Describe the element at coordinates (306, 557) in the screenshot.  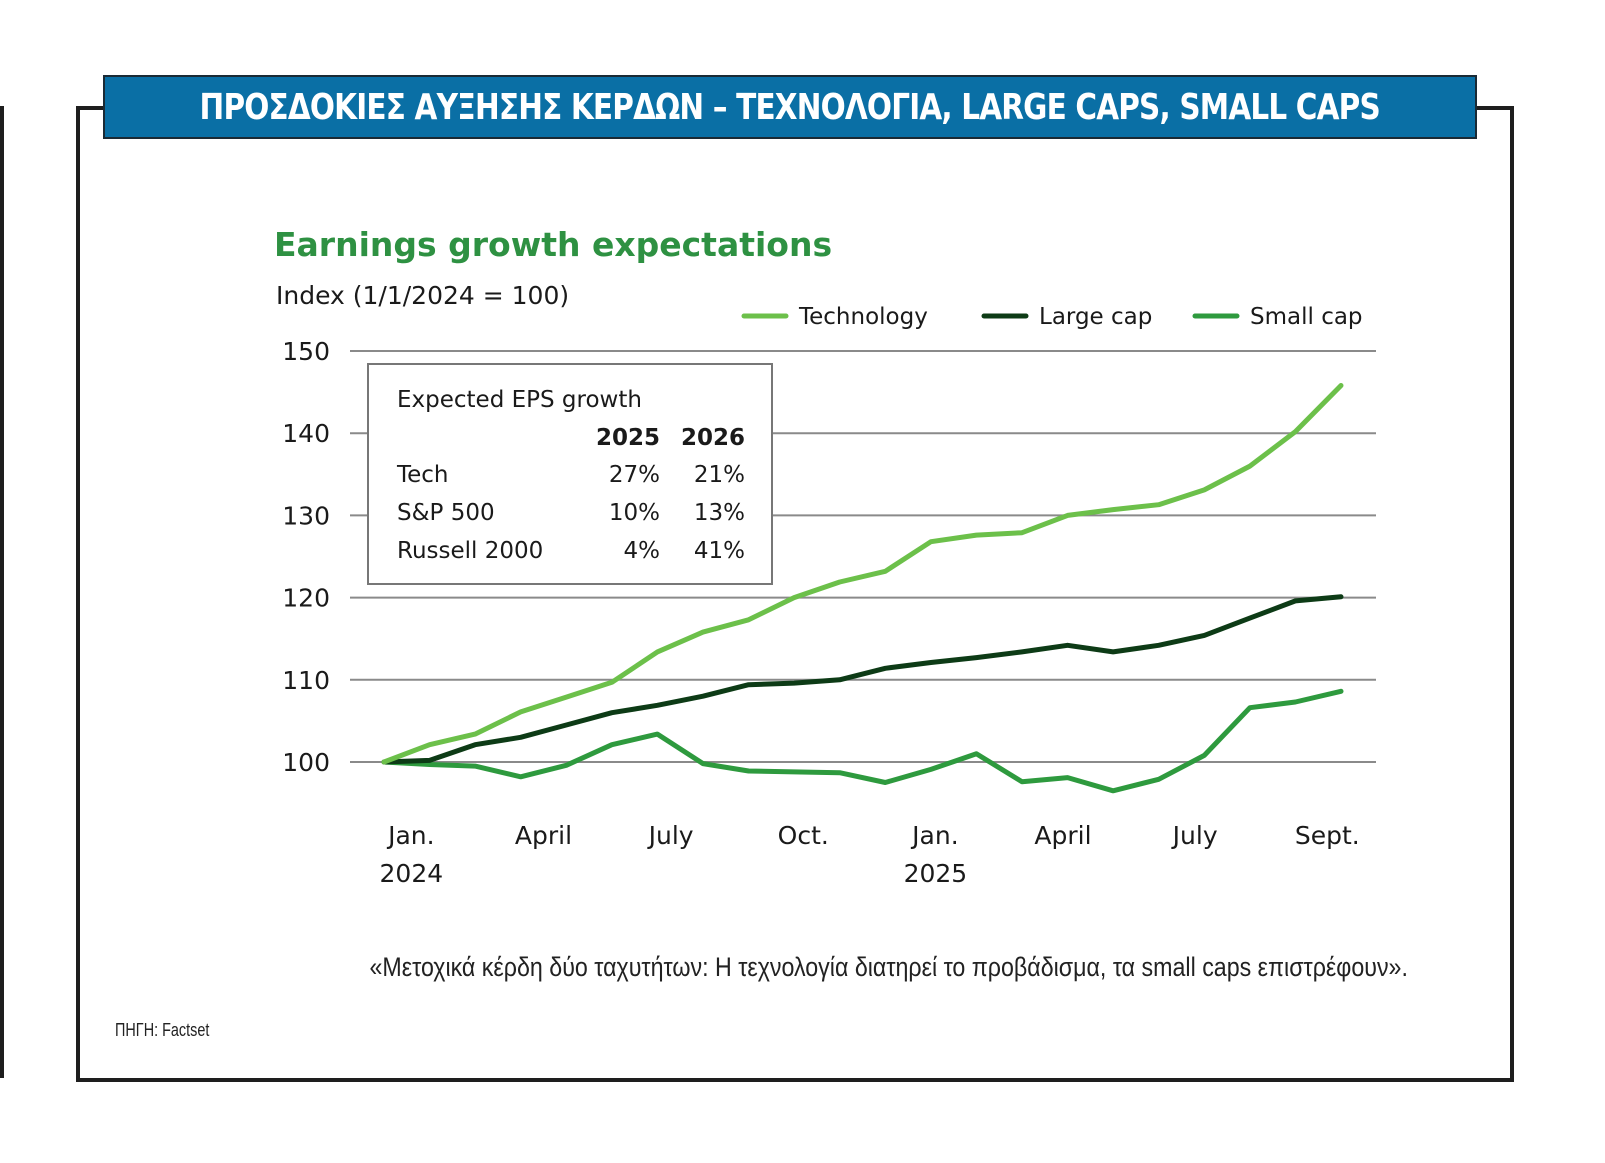
I see `y-axis-ticks: 100 110 120 130 140 150` at that location.